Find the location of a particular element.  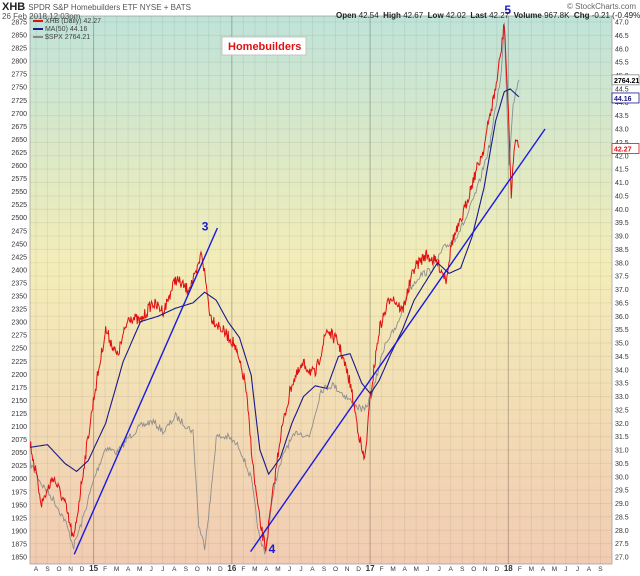

right-tick-label: 33.0 is located at coordinates (622, 397).